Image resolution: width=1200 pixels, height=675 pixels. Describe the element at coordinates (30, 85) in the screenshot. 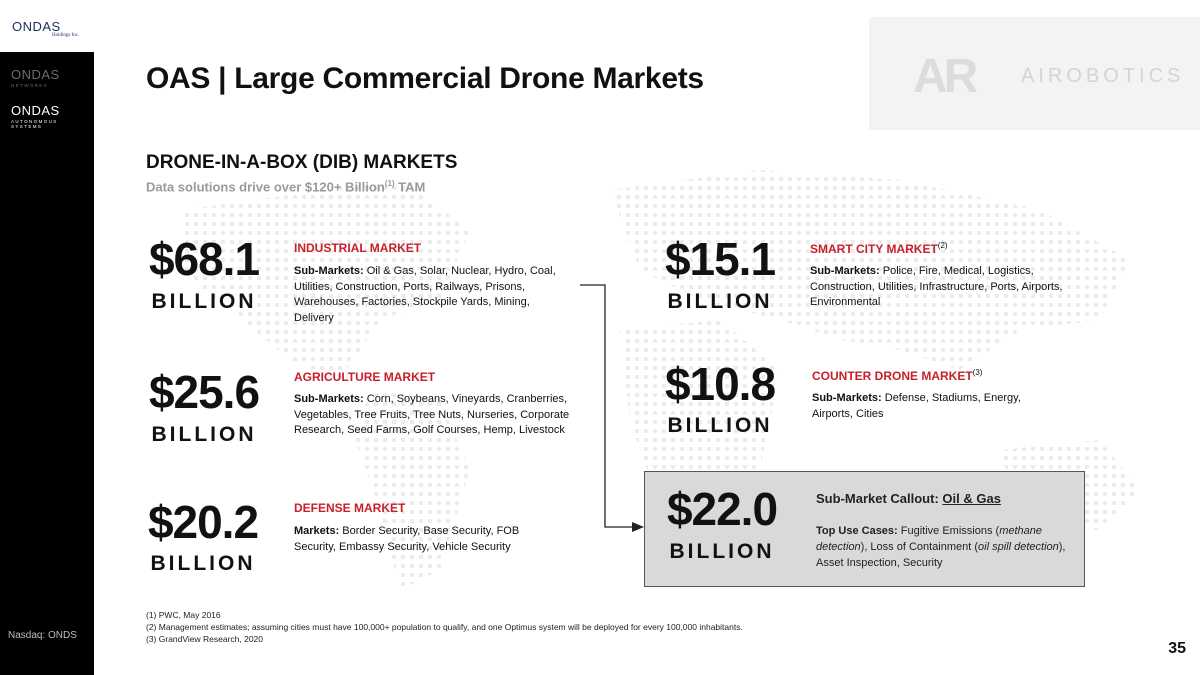

I see `logo-sub: NETWORKS` at that location.